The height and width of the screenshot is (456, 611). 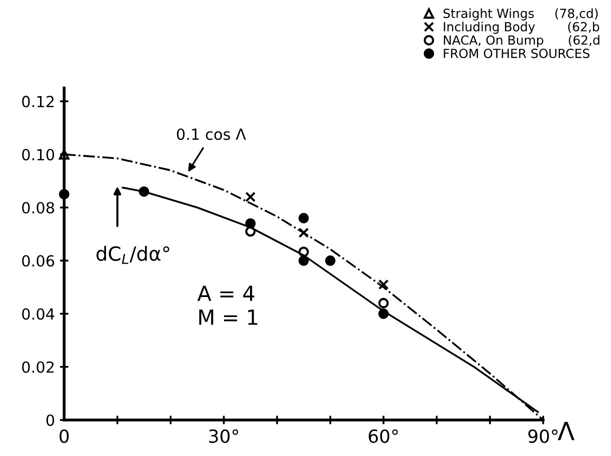 What do you see at coordinates (38, 314) in the screenshot?
I see `y-tick-label: 0.04` at bounding box center [38, 314].